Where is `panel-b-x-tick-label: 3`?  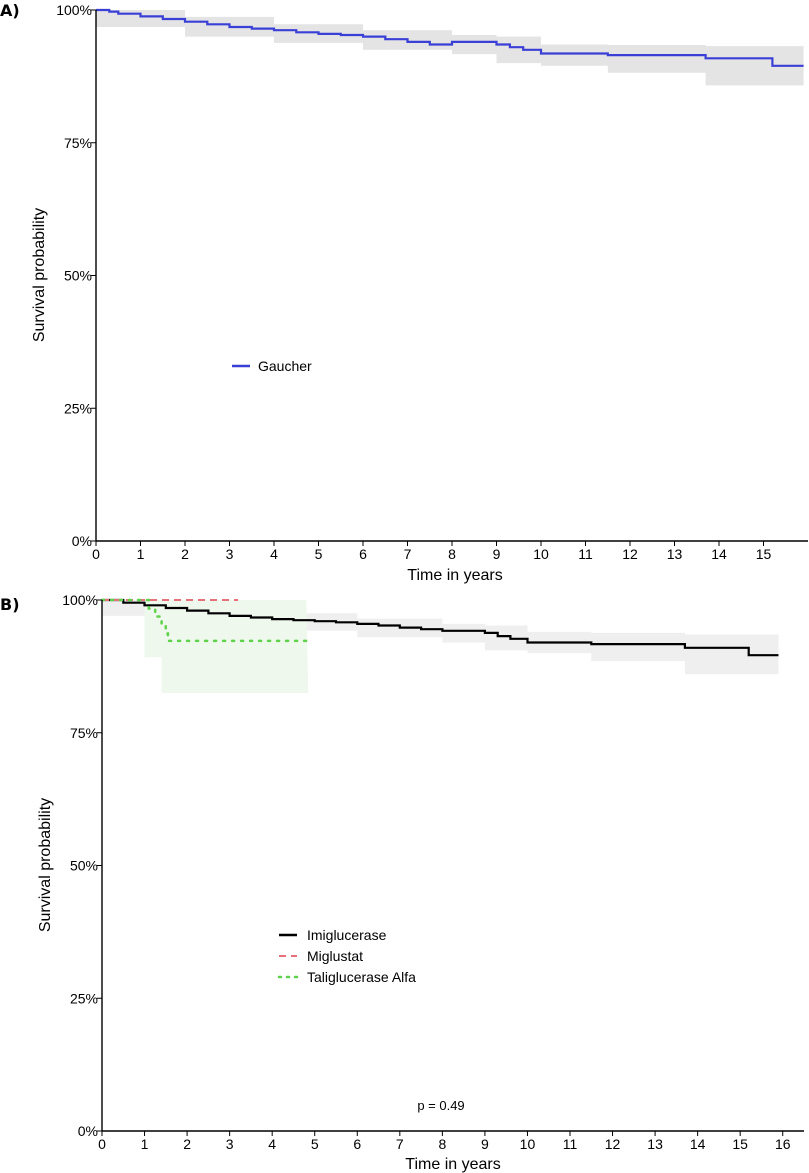
panel-b-x-tick-label: 3 is located at coordinates (230, 1144).